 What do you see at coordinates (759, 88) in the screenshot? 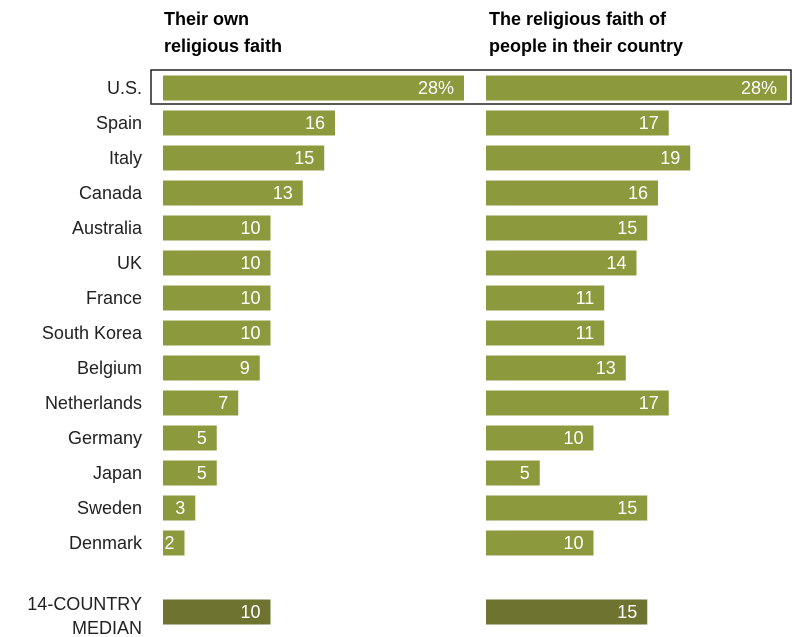
I see `right-u-s-value-label: 28%` at bounding box center [759, 88].